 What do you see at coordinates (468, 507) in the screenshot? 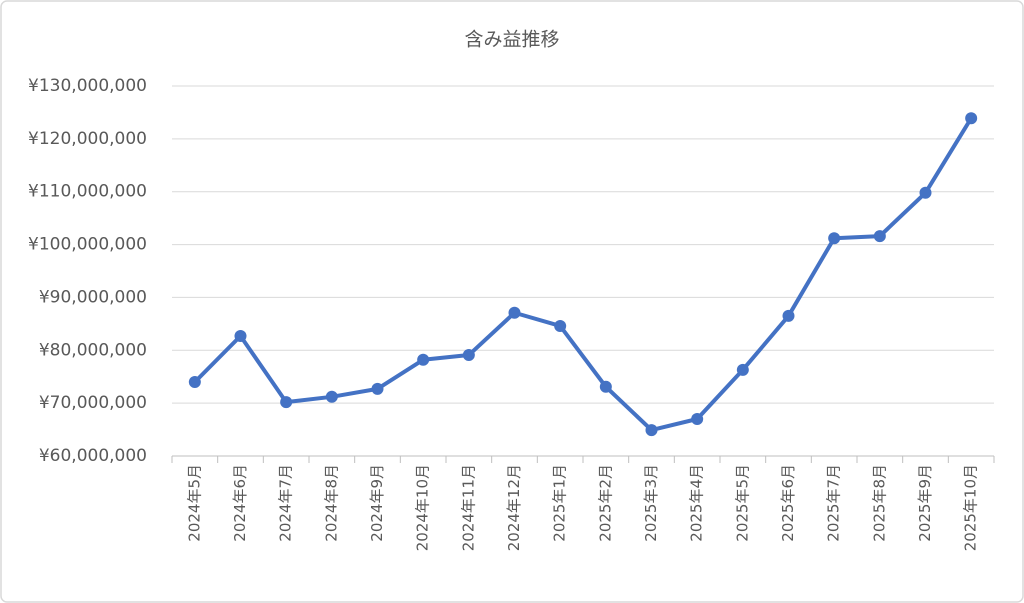
I see `x-tick-label: 2024年11月` at bounding box center [468, 507].